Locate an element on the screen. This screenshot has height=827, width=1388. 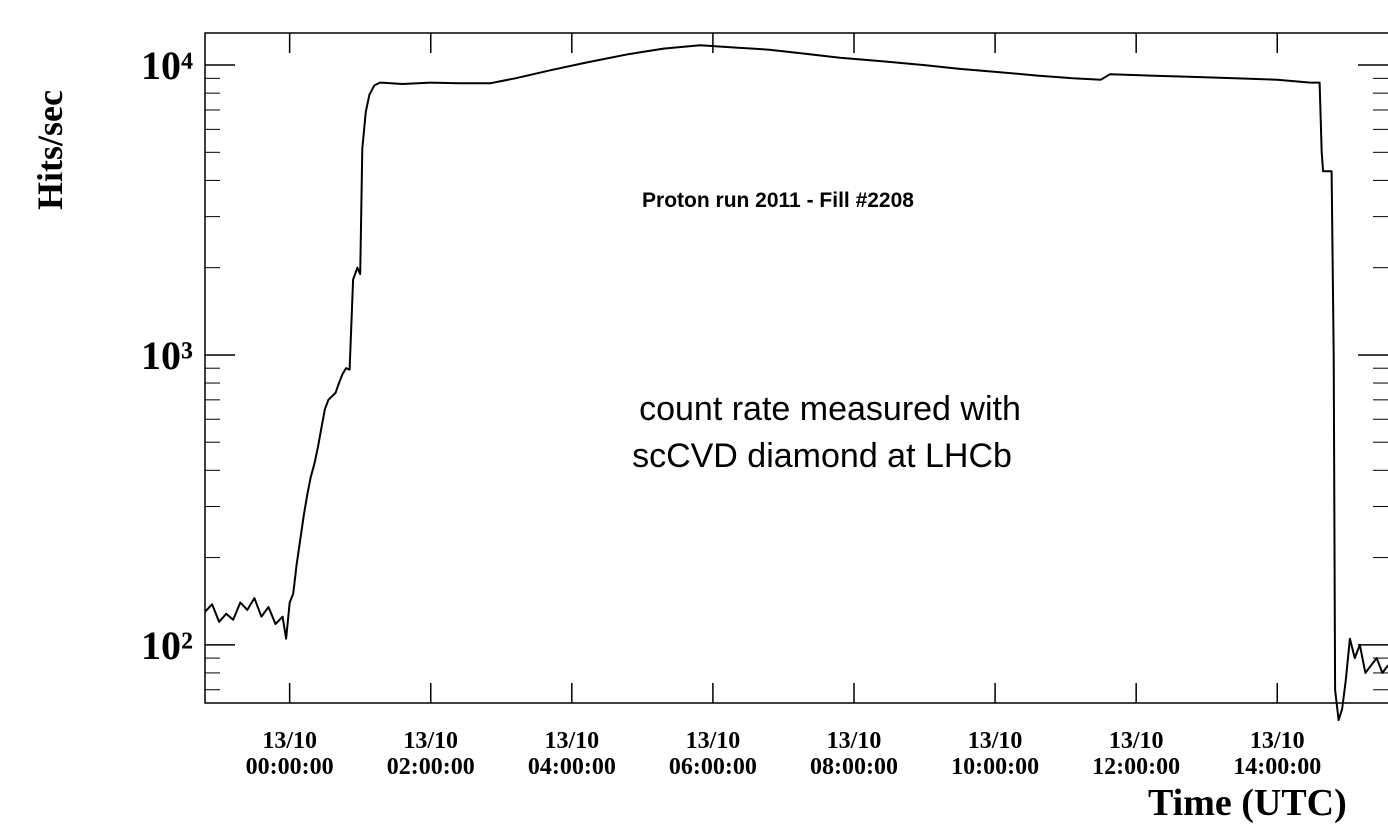
x-tick-label: 13/10 00:00:00 is located at coordinates (290, 754).